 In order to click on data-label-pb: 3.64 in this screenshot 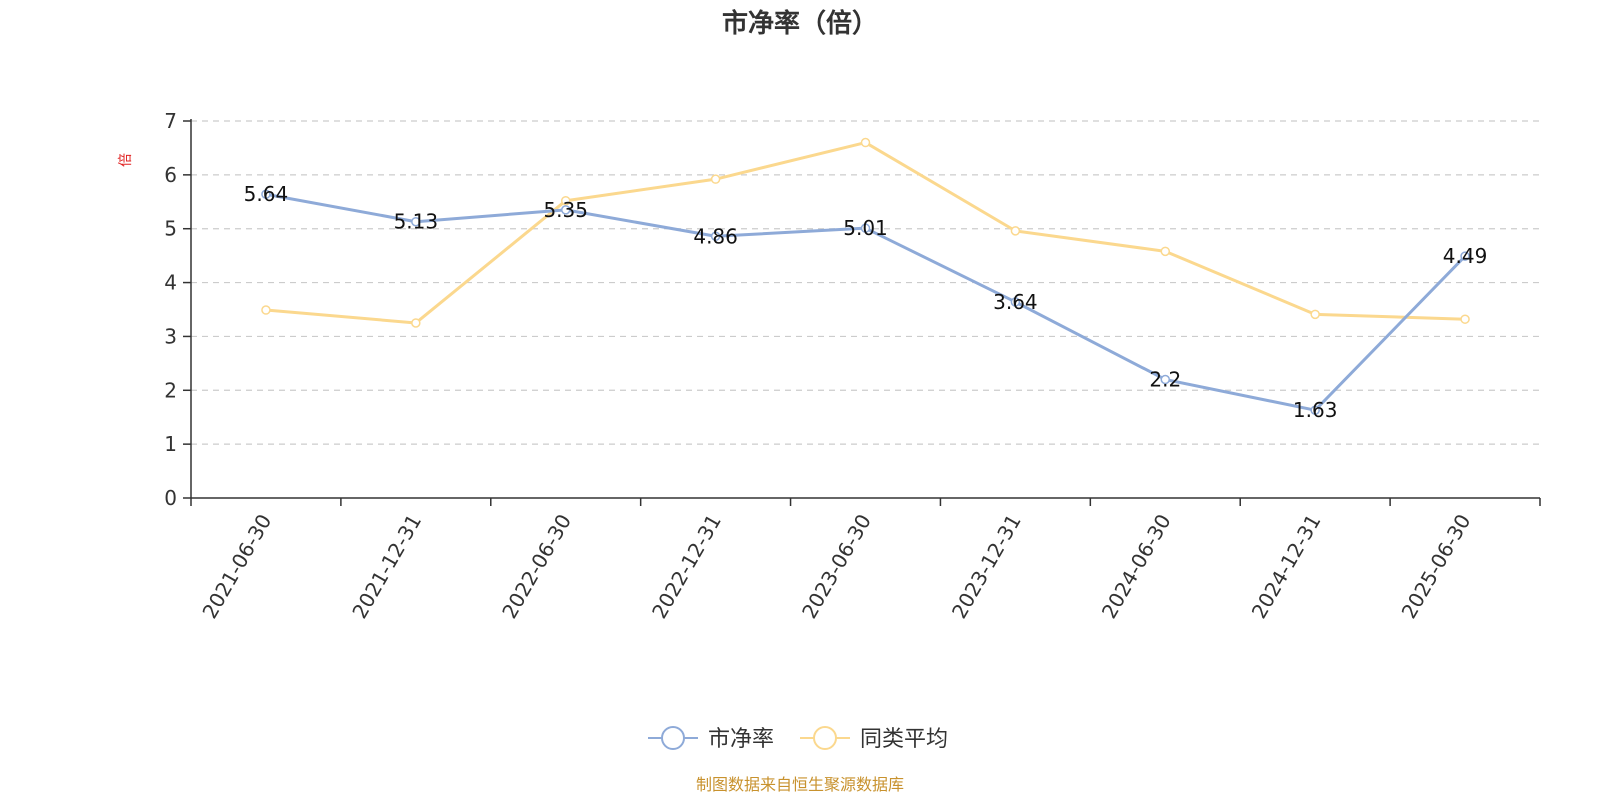, I will do `click(1015, 302)`.